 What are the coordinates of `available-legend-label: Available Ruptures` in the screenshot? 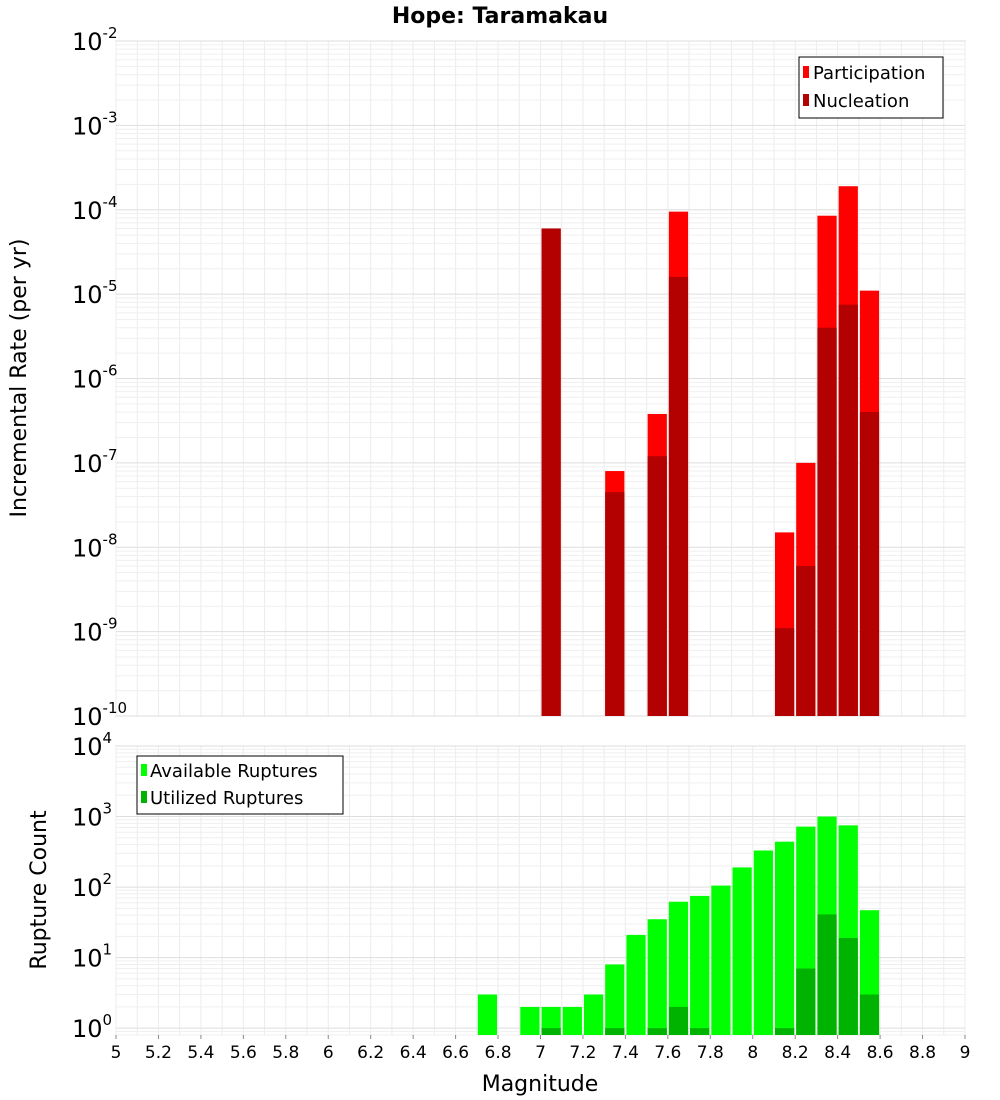 It's located at (234, 771).